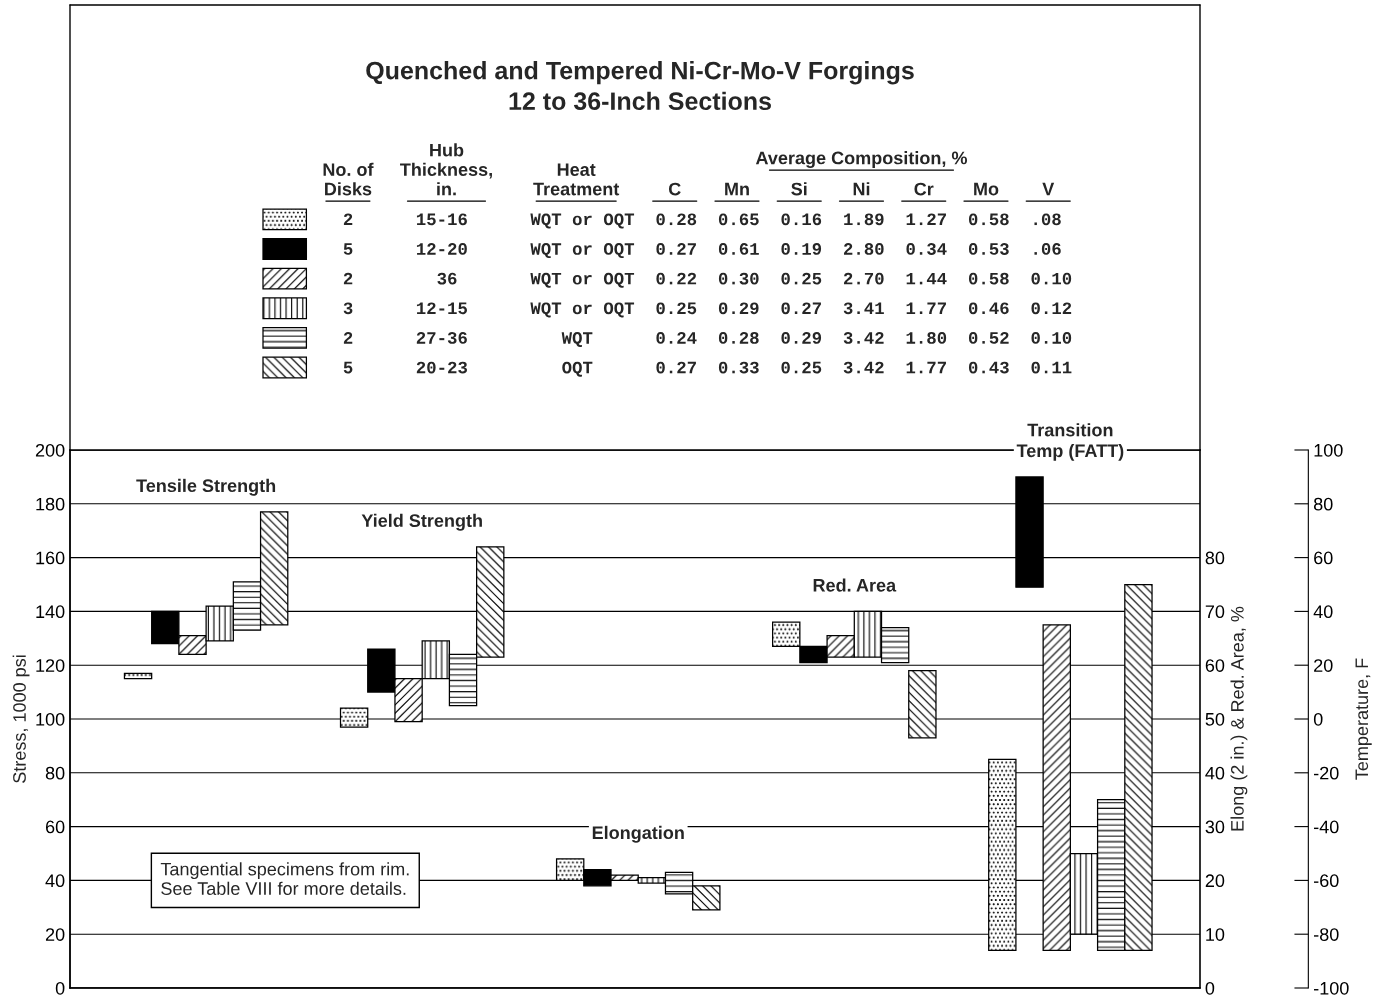 The image size is (1378, 1005). I want to click on annotation: Tangential specimens from rim. See Table VIII for more details., so click(284, 878).